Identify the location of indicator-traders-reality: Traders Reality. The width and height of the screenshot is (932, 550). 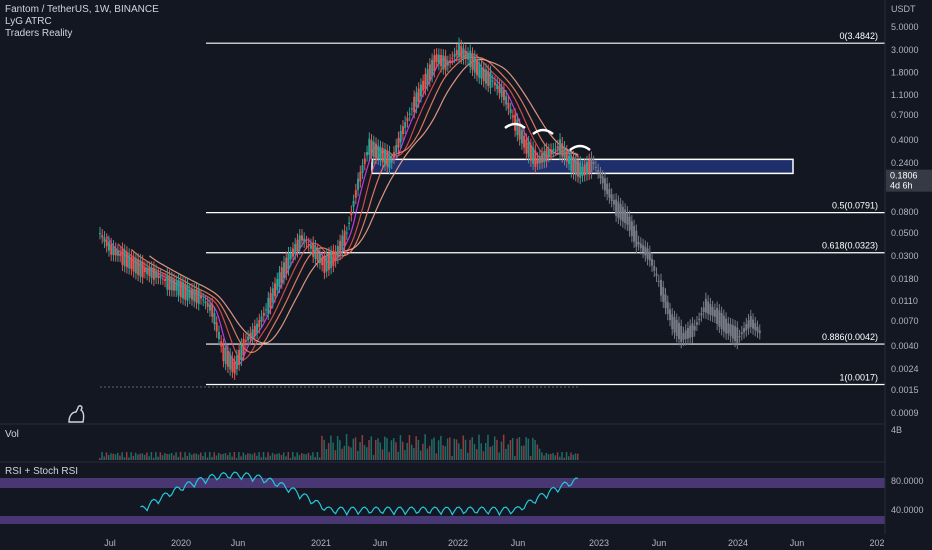
(39, 33).